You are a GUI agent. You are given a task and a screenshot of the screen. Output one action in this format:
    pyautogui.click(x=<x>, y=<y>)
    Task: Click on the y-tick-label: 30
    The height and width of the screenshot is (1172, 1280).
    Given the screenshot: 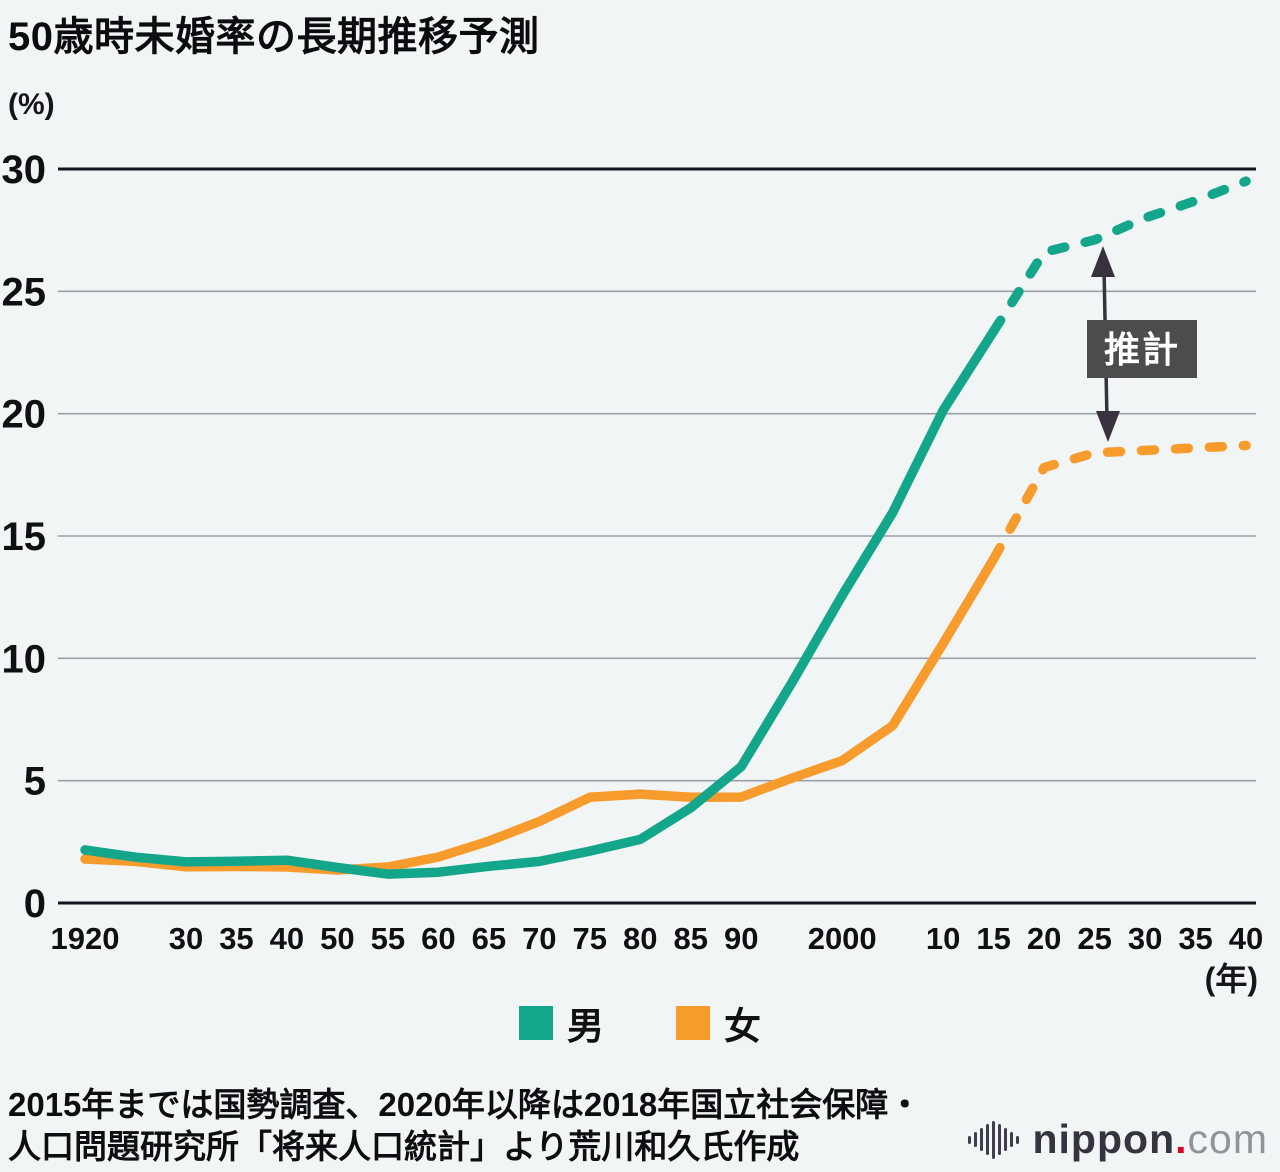 What is the action you would take?
    pyautogui.click(x=24, y=170)
    